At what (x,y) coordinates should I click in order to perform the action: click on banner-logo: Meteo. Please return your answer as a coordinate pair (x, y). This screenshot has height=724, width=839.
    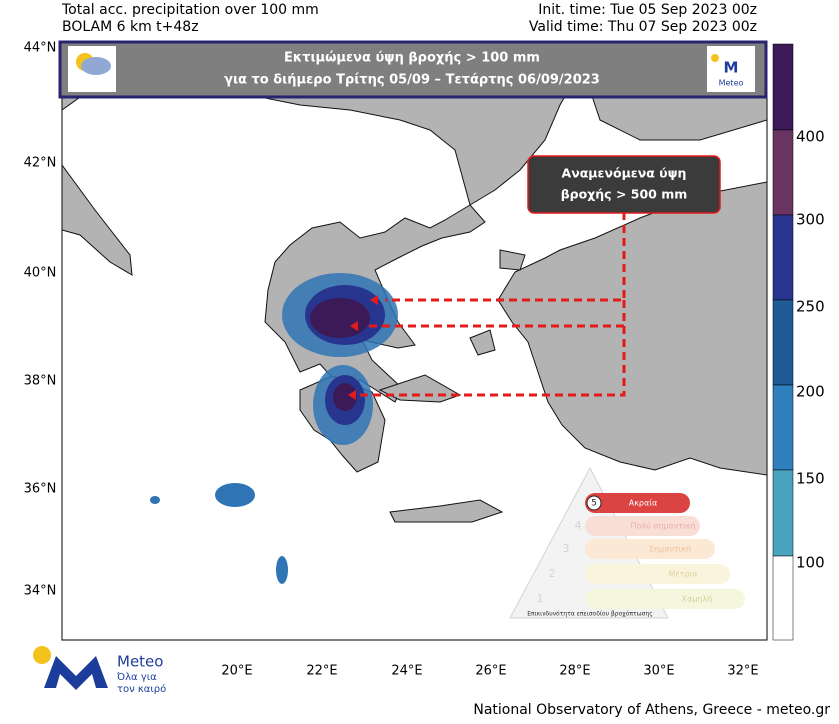
    Looking at the image, I should click on (731, 83).